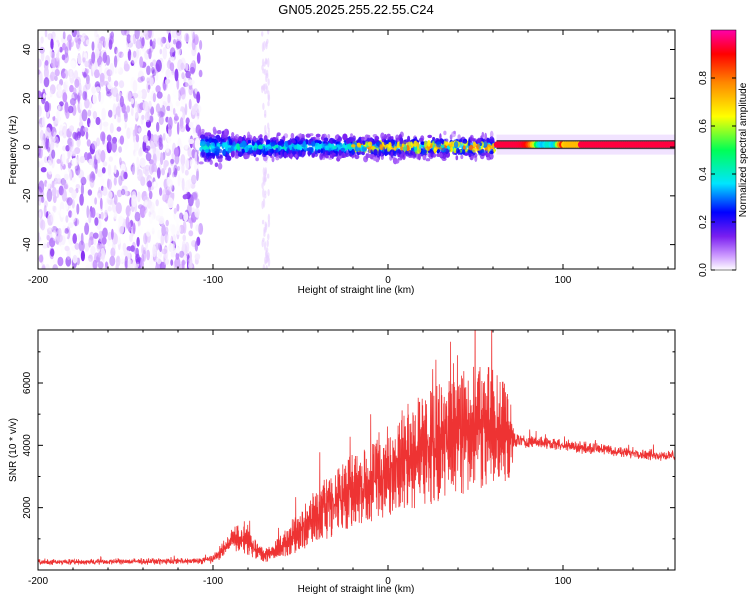 The height and width of the screenshot is (600, 750). What do you see at coordinates (703, 174) in the screenshot?
I see `colorbar-tick-label: 0.4` at bounding box center [703, 174].